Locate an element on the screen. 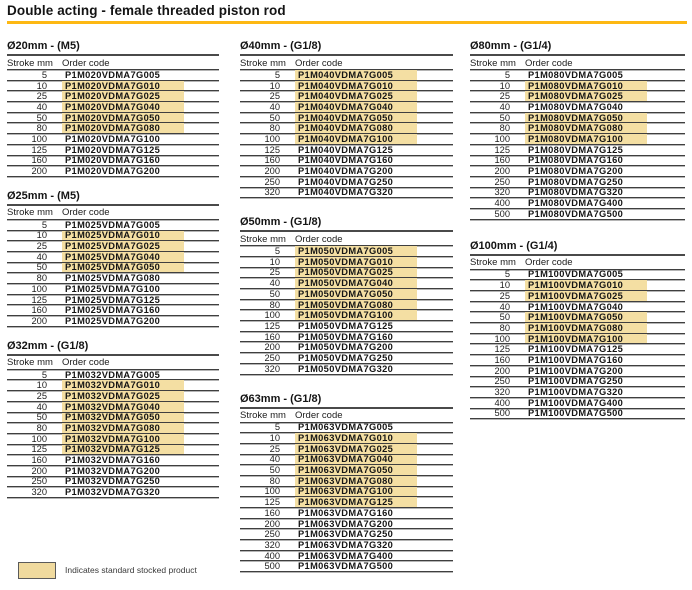 This screenshot has height=590, width=692. order-code-cell: P1M025VDMA7G100 is located at coordinates (113, 288).